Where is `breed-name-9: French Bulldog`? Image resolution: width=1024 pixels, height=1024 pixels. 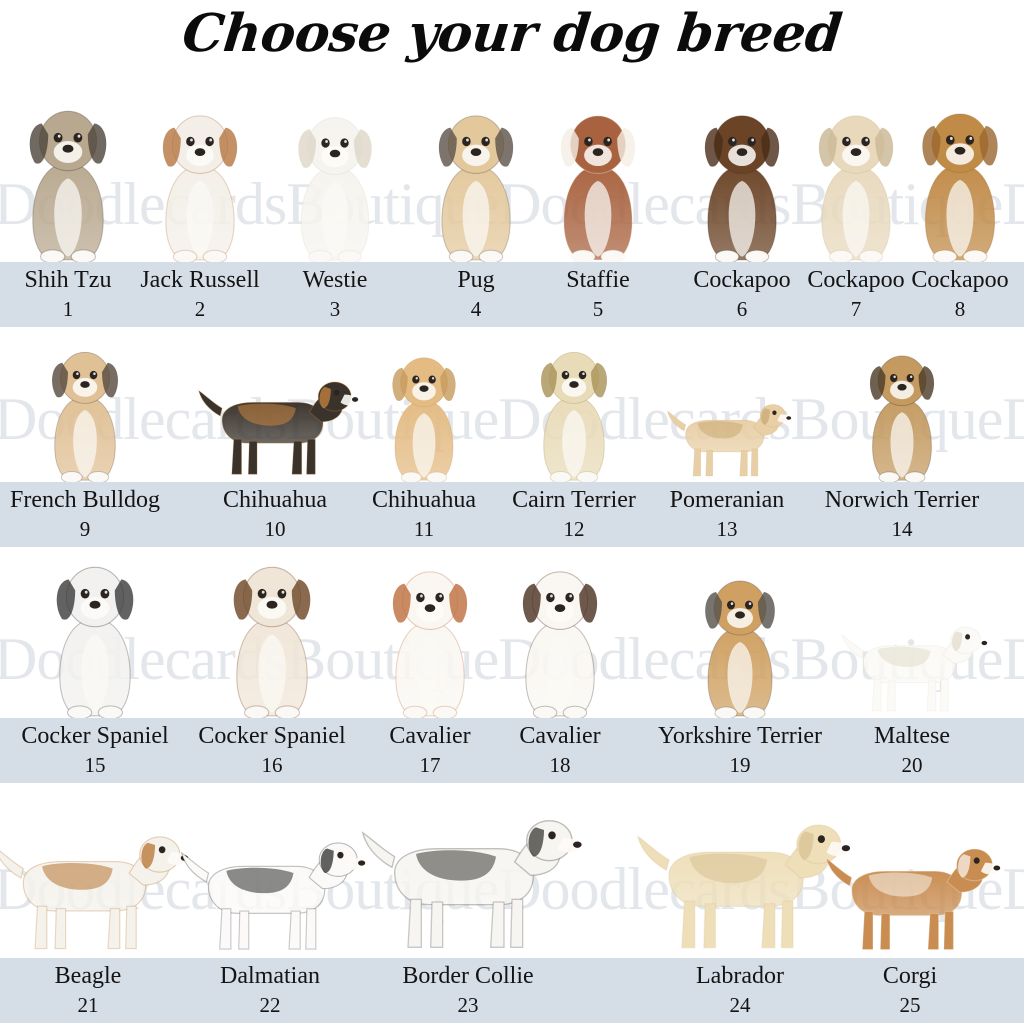 breed-name-9: French Bulldog is located at coordinates (85, 500).